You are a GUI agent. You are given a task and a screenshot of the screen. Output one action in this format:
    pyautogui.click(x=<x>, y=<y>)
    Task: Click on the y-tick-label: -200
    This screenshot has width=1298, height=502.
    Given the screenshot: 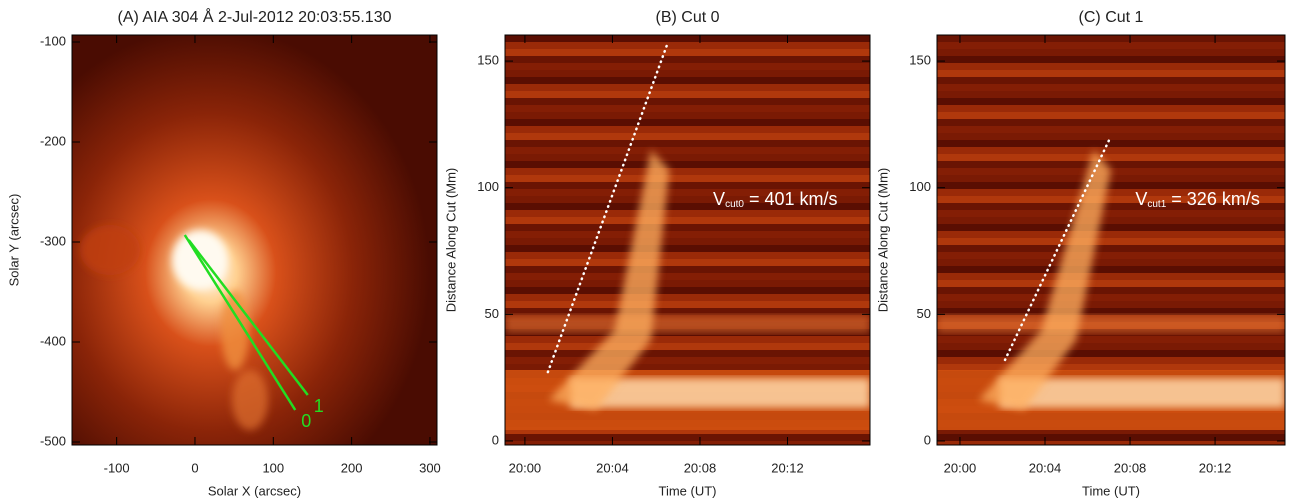 What is the action you would take?
    pyautogui.click(x=53, y=140)
    